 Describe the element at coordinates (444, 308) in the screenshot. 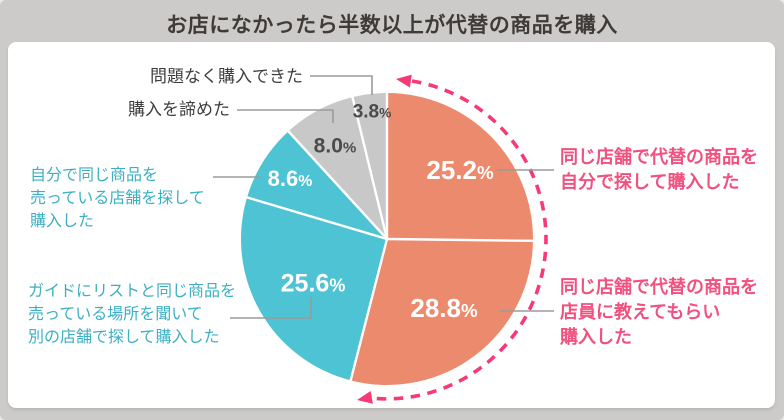

I see `slice-value-label-28-8: 28.8%` at that location.